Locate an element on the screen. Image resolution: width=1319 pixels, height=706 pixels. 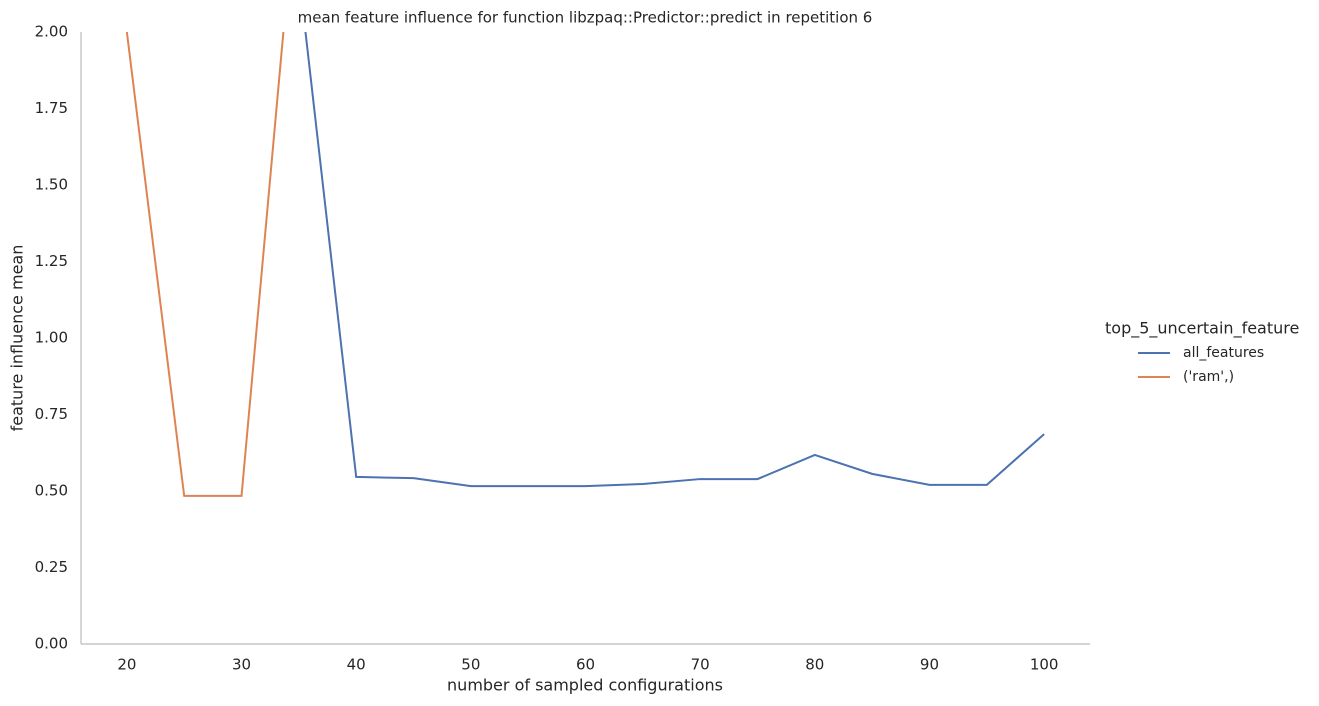
y-tick-label: 1.00 is located at coordinates (51, 338).